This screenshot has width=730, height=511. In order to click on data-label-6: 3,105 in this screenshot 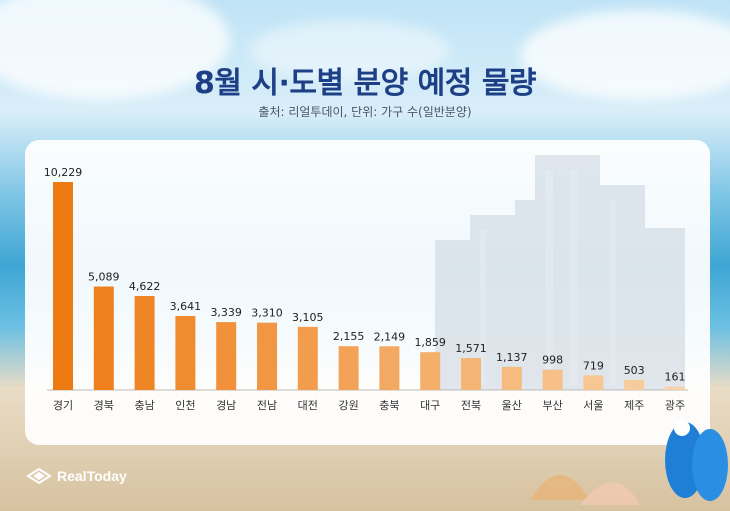, I will do `click(308, 317)`.